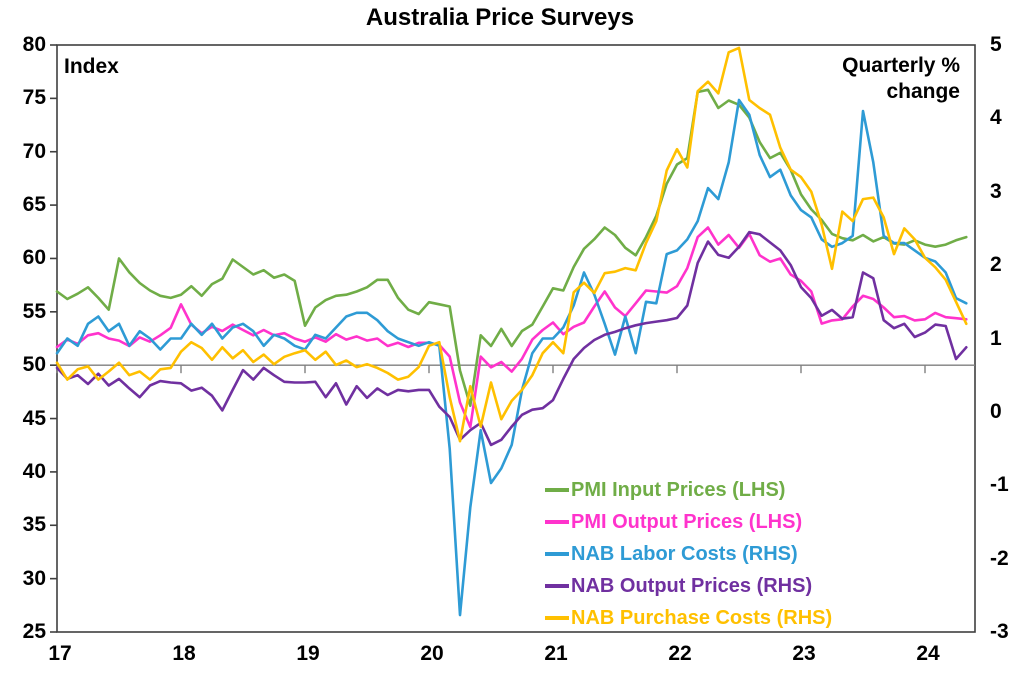 The image size is (1023, 674). I want to click on x-axis-tick-label: 19, so click(308, 653).